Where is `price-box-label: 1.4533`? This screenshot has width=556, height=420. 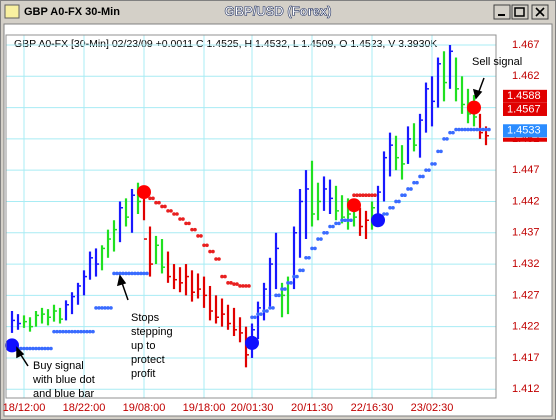 price-box-label: 1.4533 is located at coordinates (524, 131).